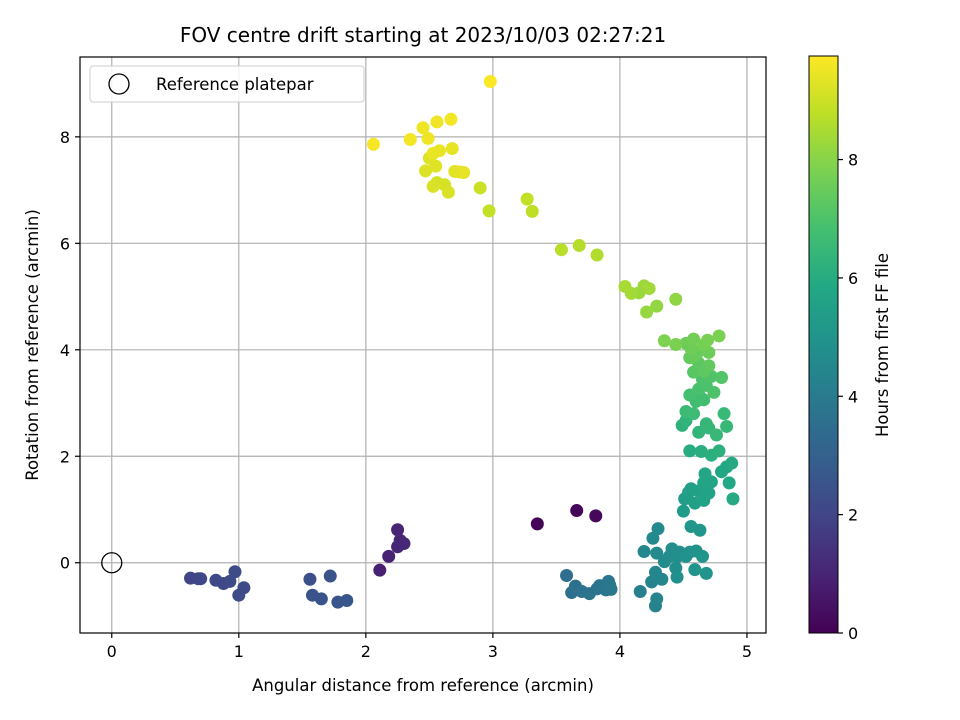 This screenshot has width=960, height=720. Describe the element at coordinates (65, 243) in the screenshot. I see `y-tick-label: 6` at that location.